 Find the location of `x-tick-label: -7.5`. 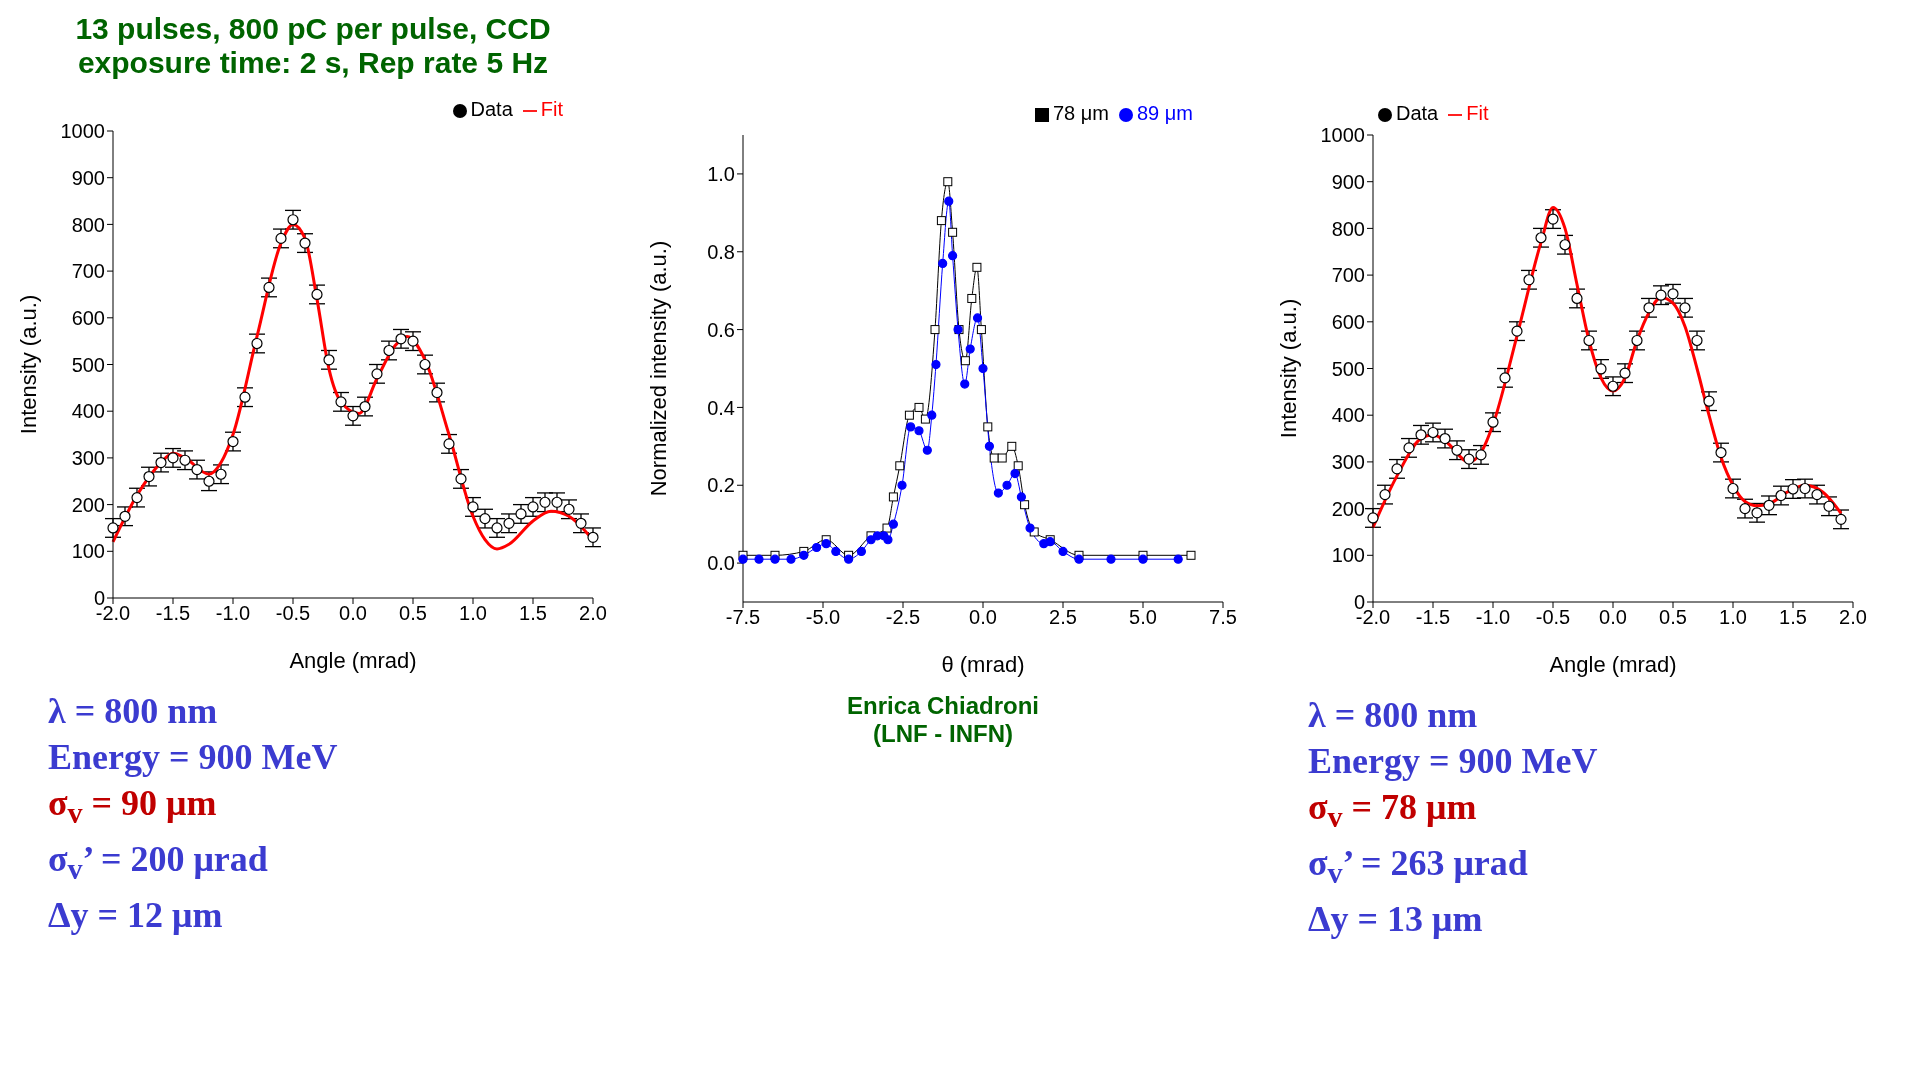

x-tick-label: -7.5 is located at coordinates (743, 617).